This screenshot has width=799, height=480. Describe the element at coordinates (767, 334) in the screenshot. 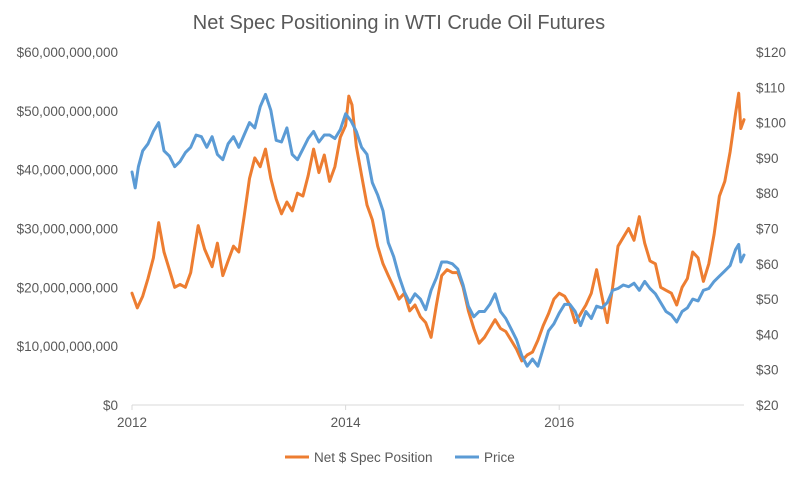

I see `right-tick-label: $40` at that location.